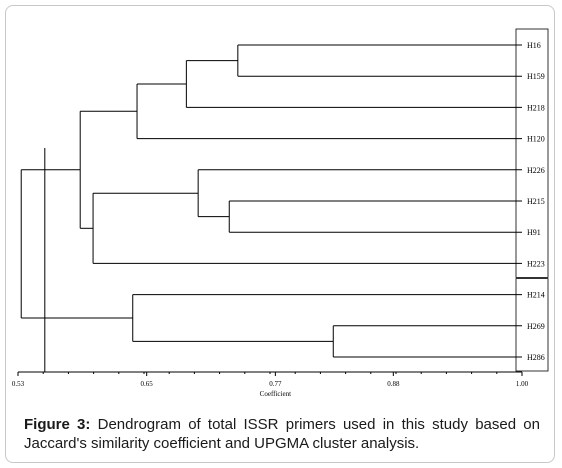 Image resolution: width=562 pixels, height=468 pixels. Describe the element at coordinates (536, 357) in the screenshot. I see `leaf-label-h286: H286` at that location.